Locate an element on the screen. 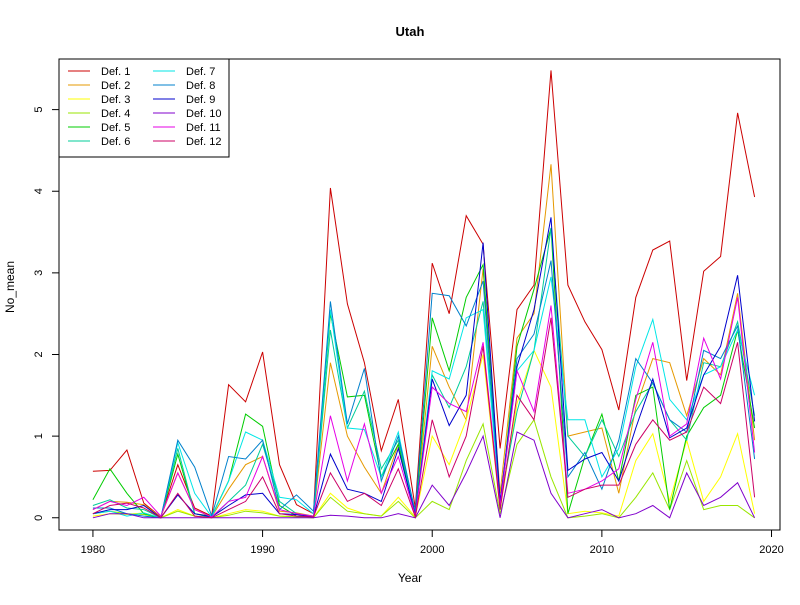 Image resolution: width=800 pixels, height=605 pixels. legend-label: Def. 7 is located at coordinates (200, 72).